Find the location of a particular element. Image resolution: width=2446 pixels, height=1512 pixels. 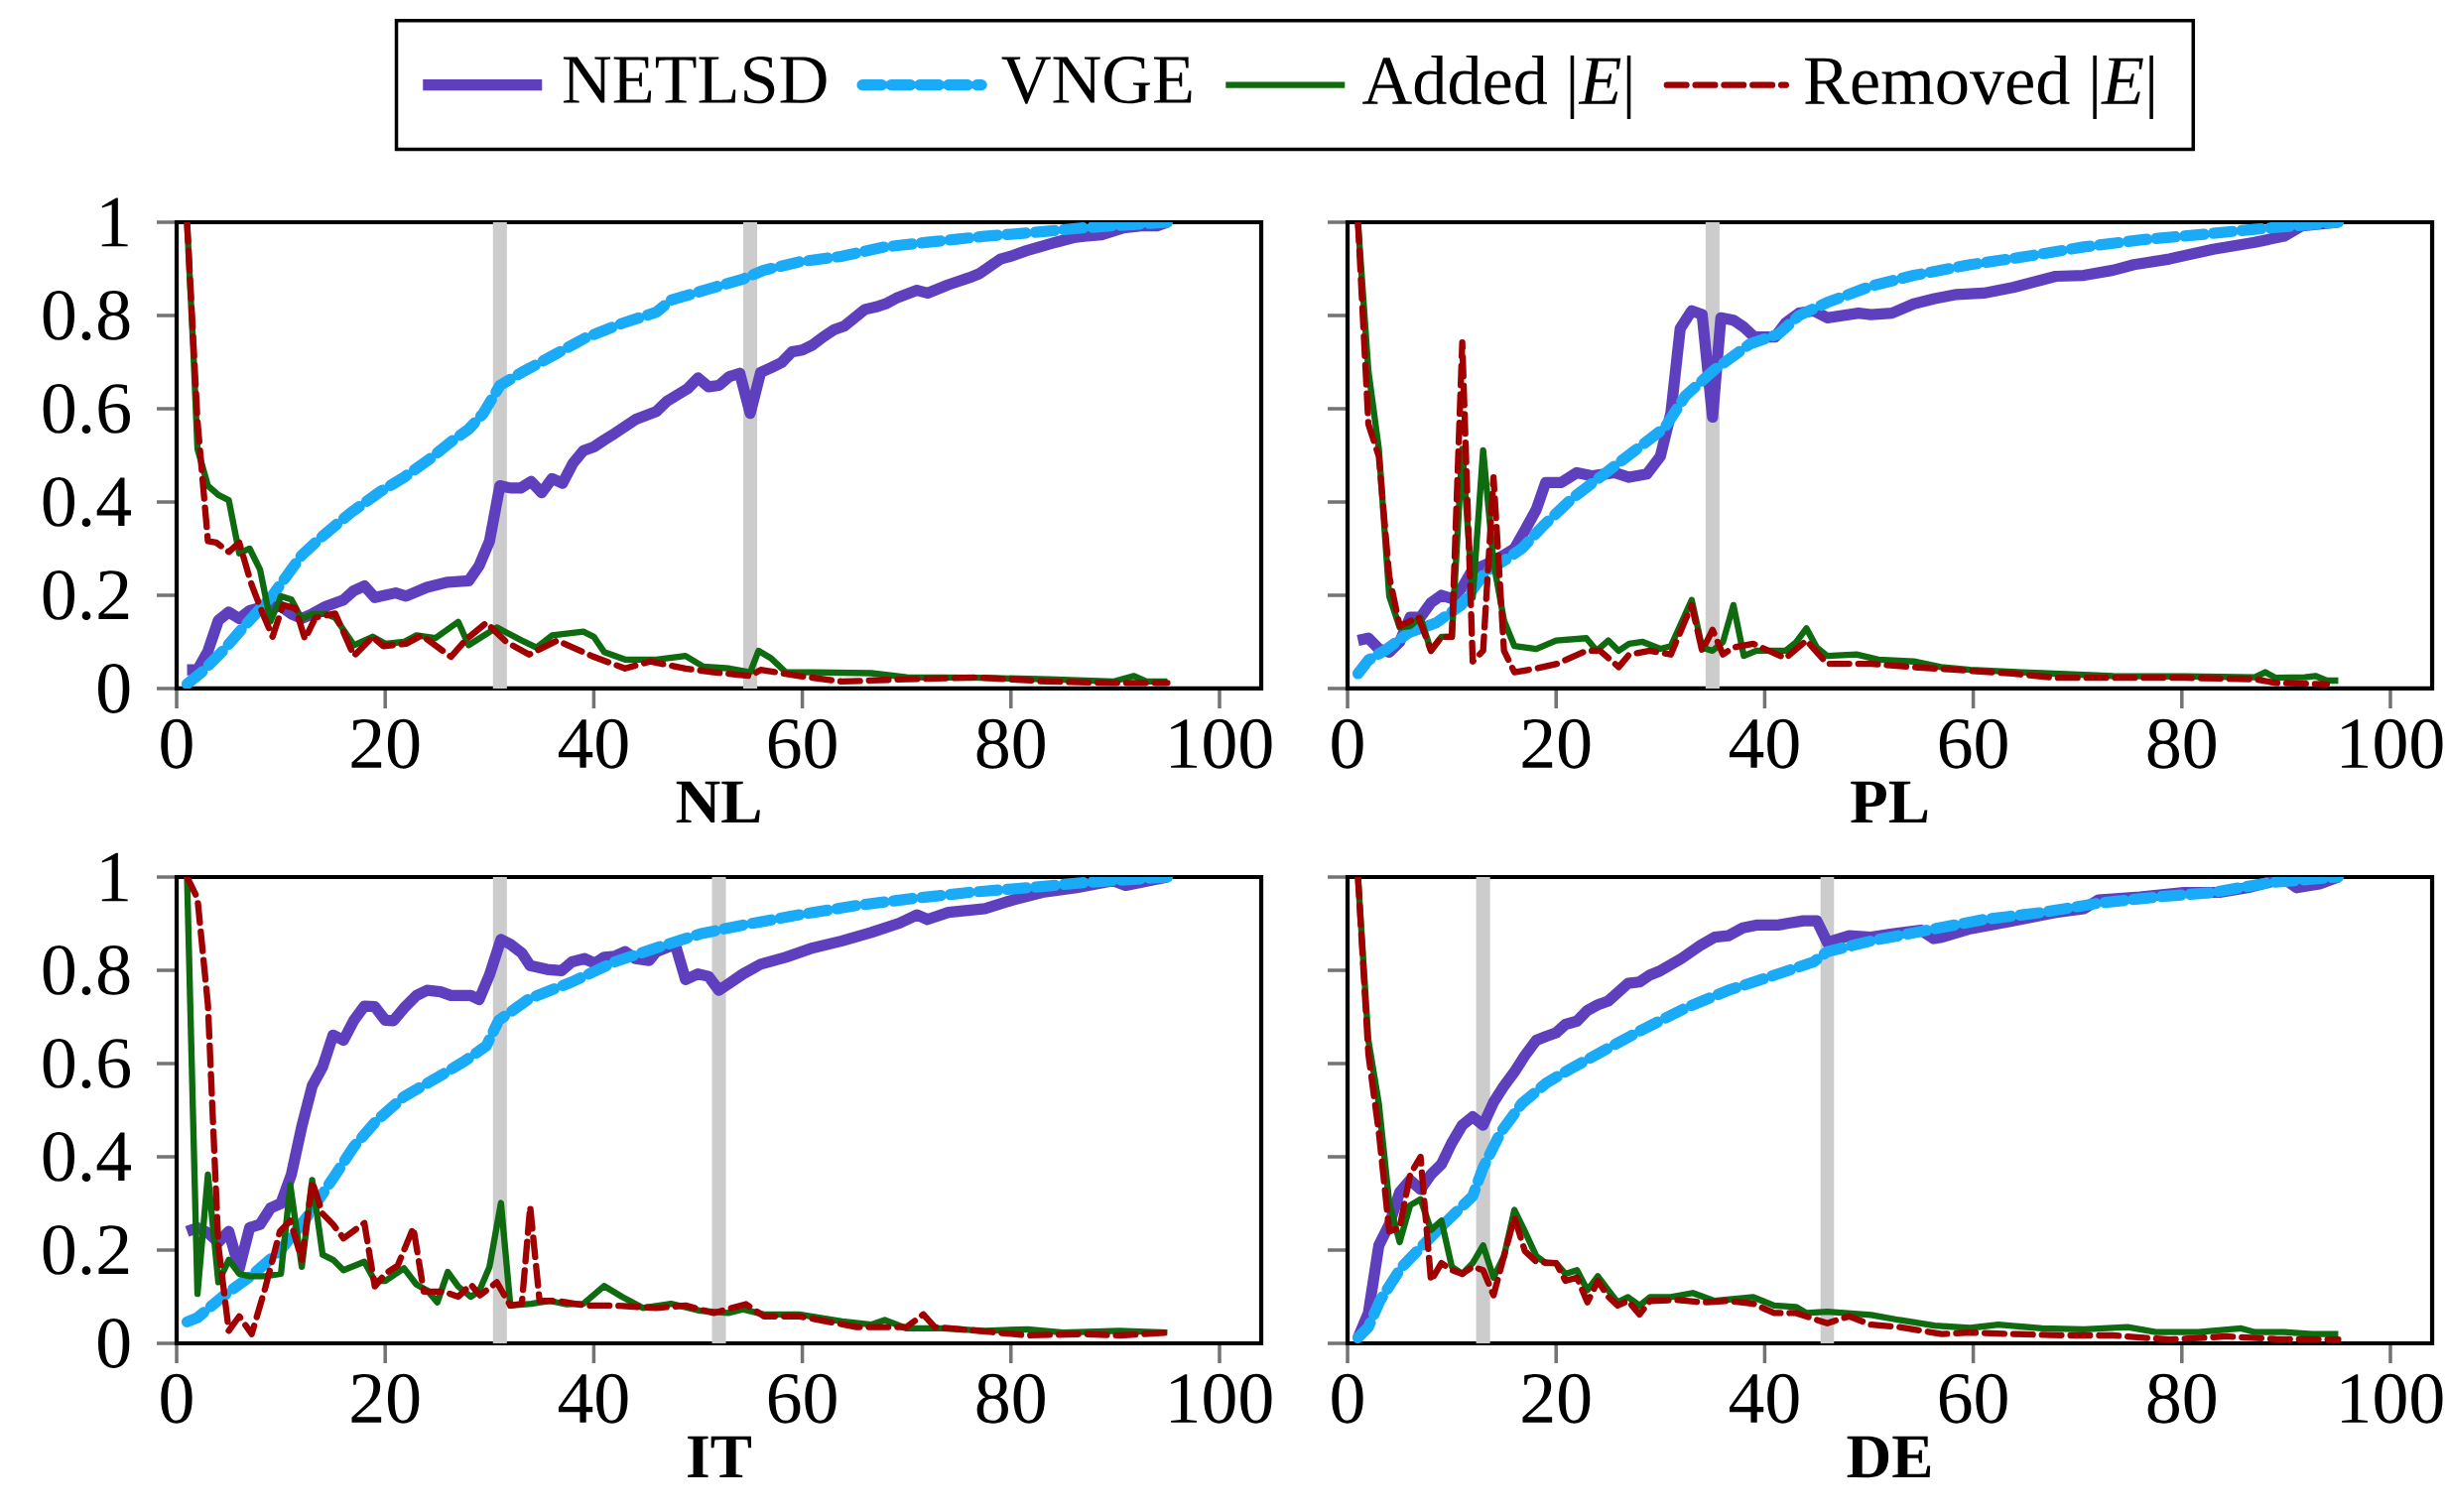

legend-label: NETLSD is located at coordinates (695, 80).